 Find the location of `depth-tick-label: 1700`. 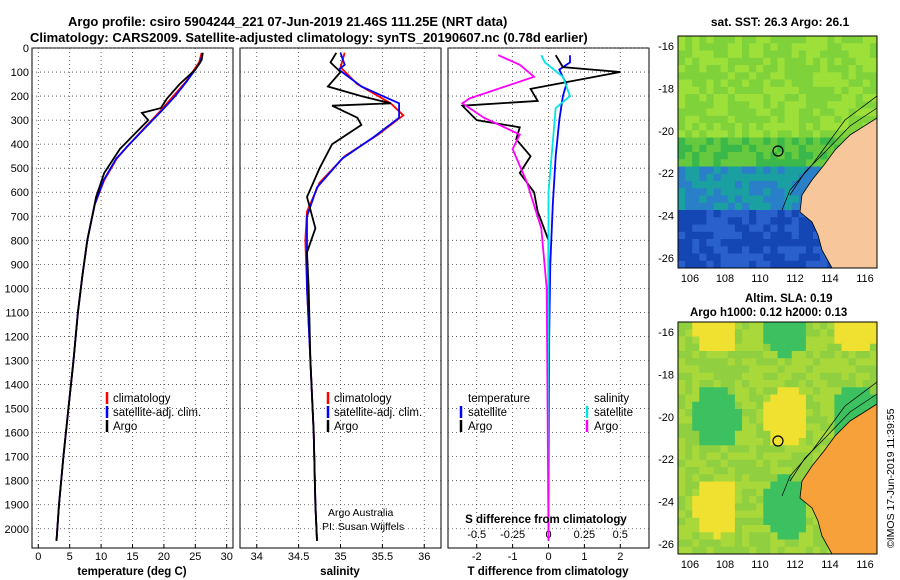

depth-tick-label: 1700 is located at coordinates (17, 458).